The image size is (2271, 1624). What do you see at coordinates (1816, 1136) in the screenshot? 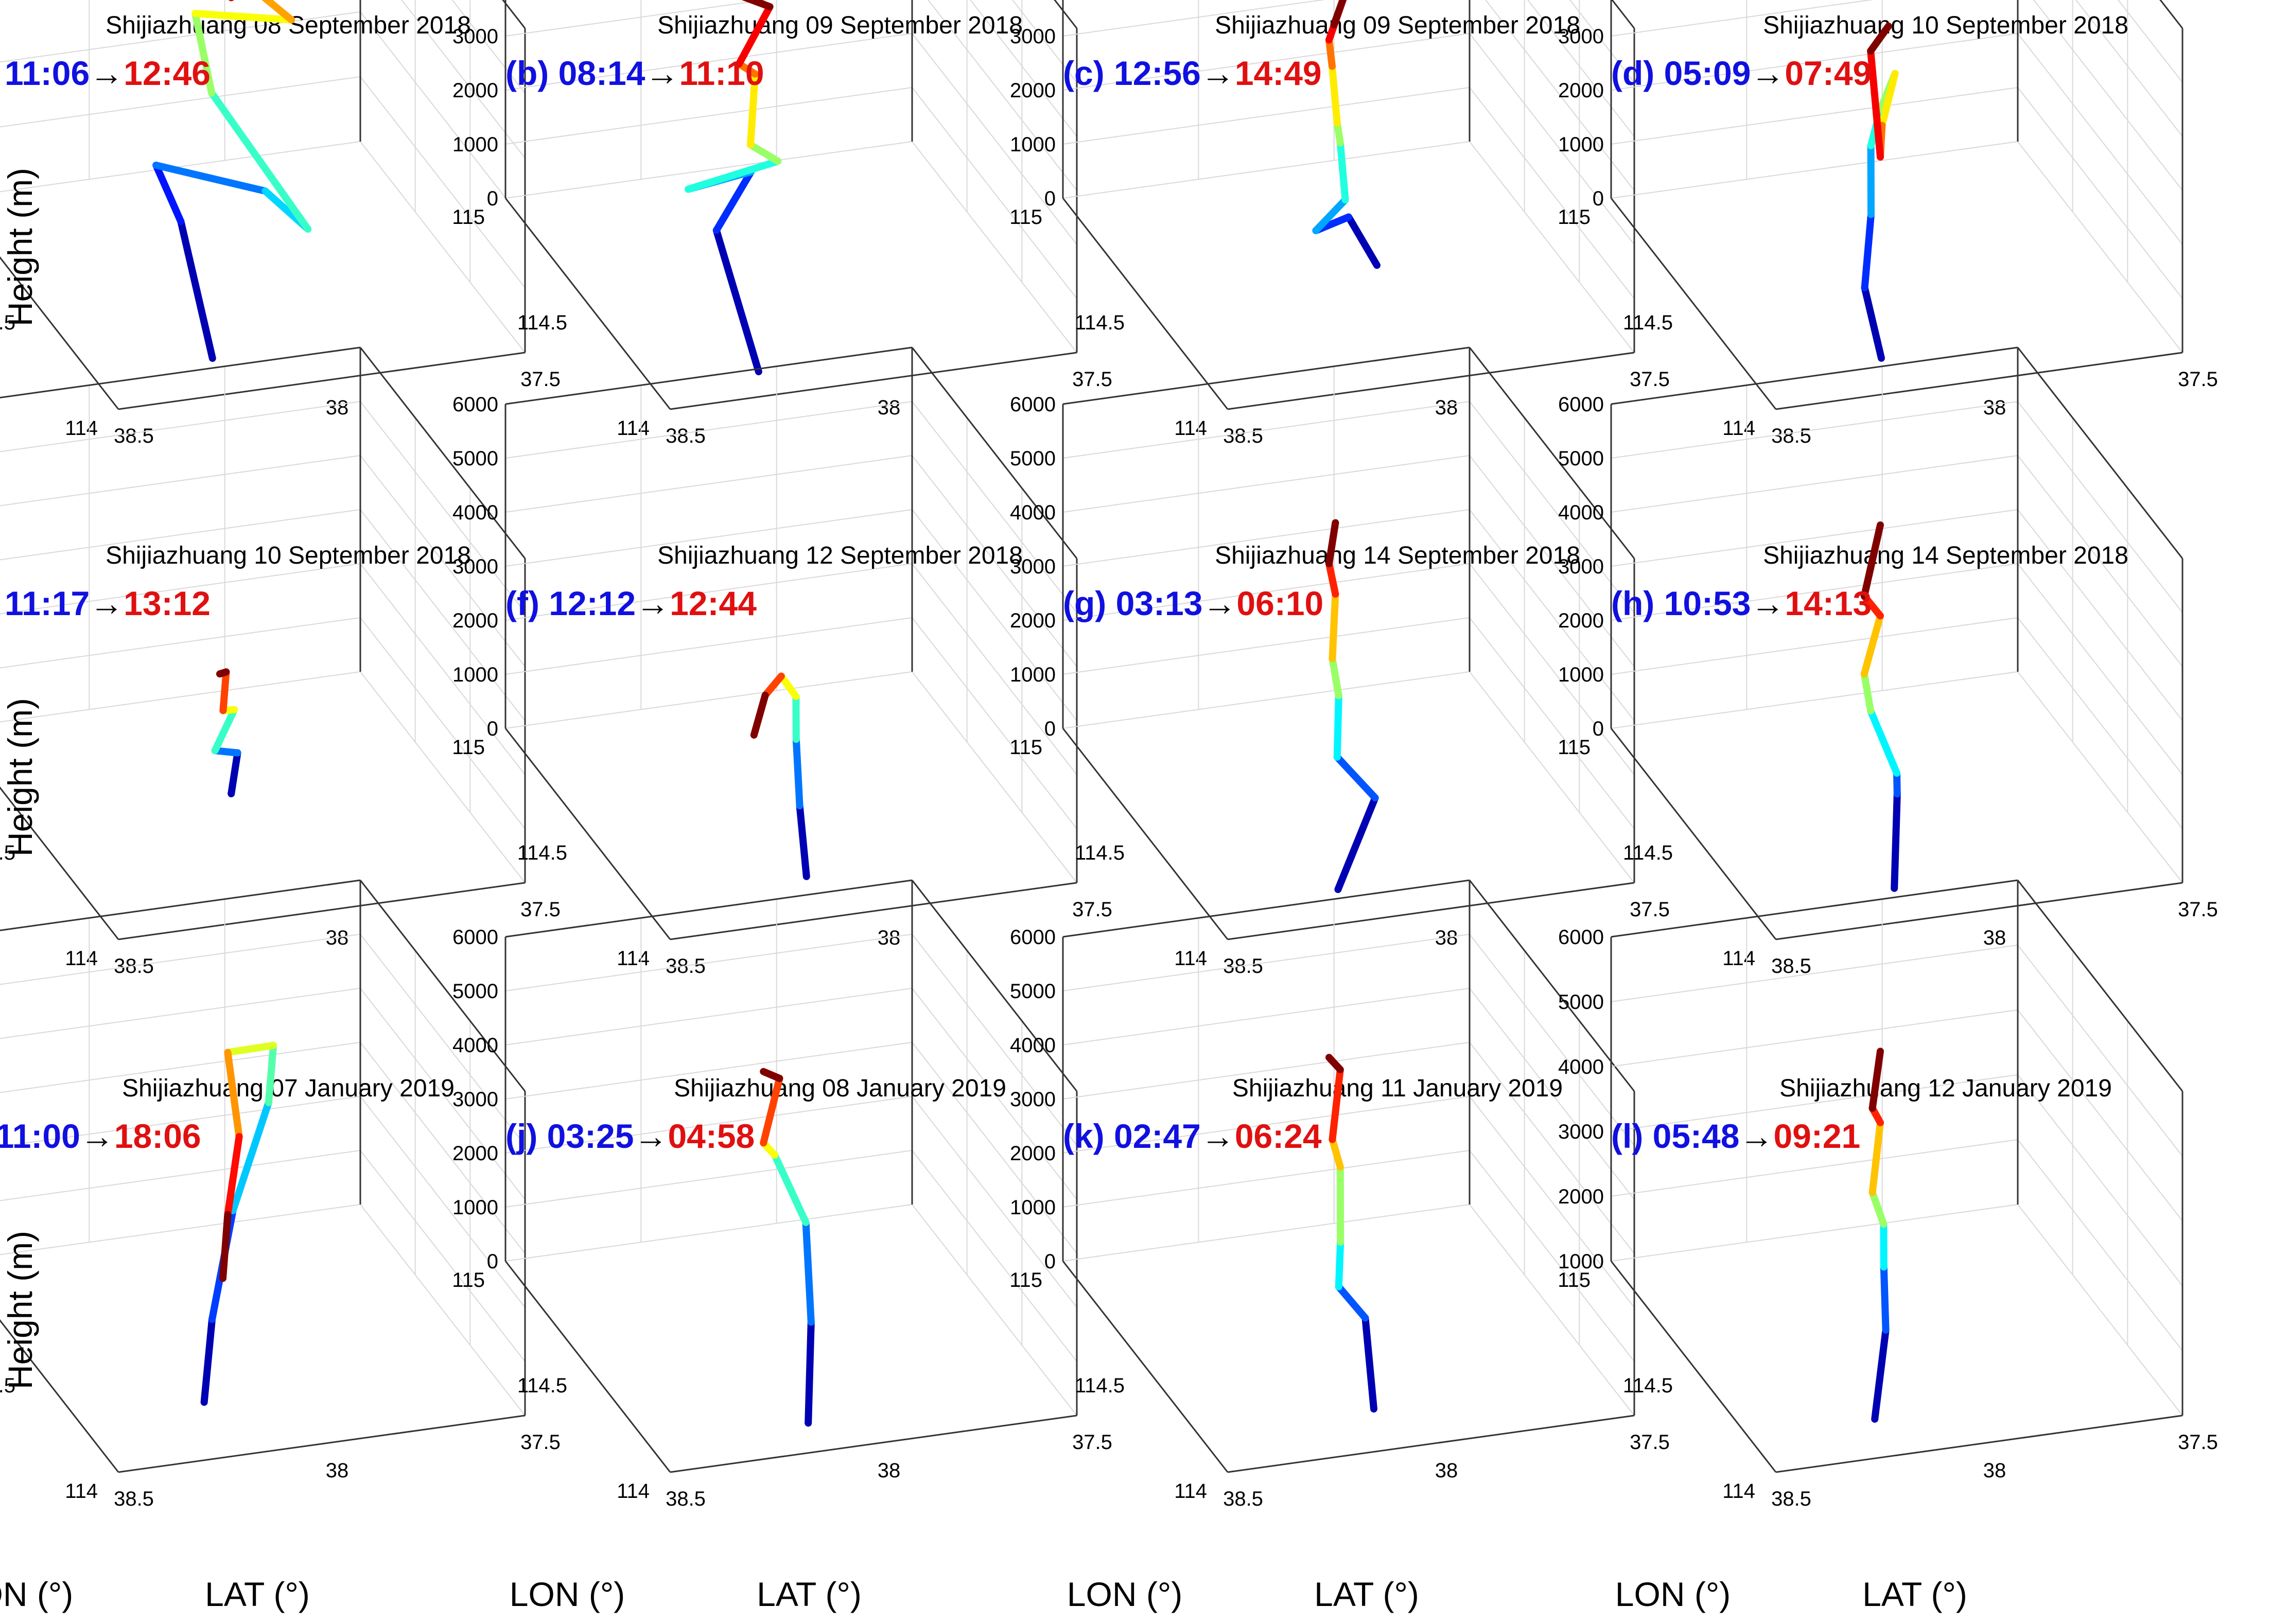
I see `end-time: 09:21` at bounding box center [1816, 1136].